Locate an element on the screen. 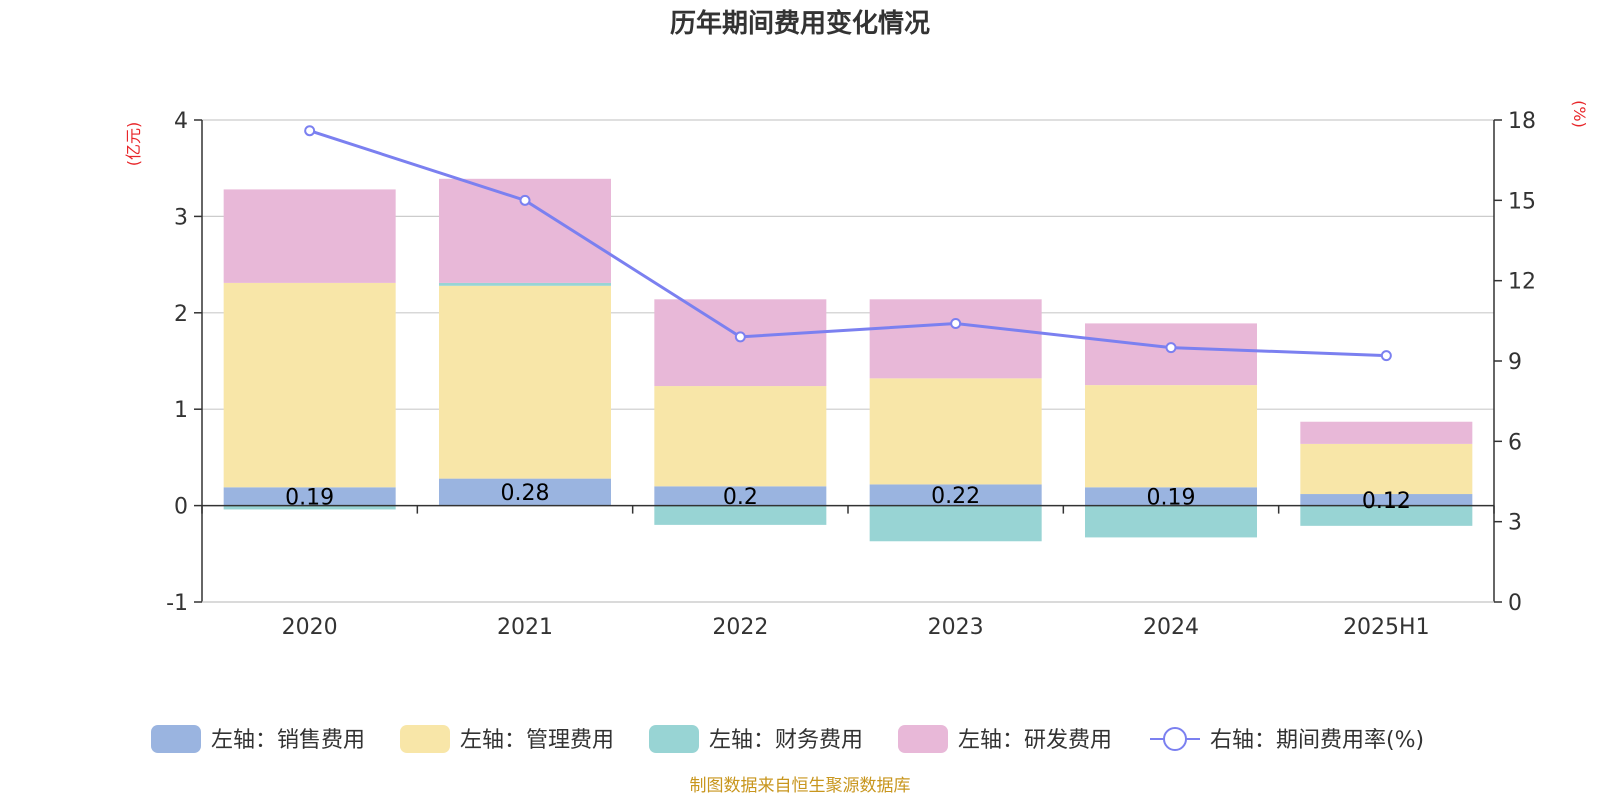 The image size is (1600, 800). bar-series1-2020 is located at coordinates (309, 385).